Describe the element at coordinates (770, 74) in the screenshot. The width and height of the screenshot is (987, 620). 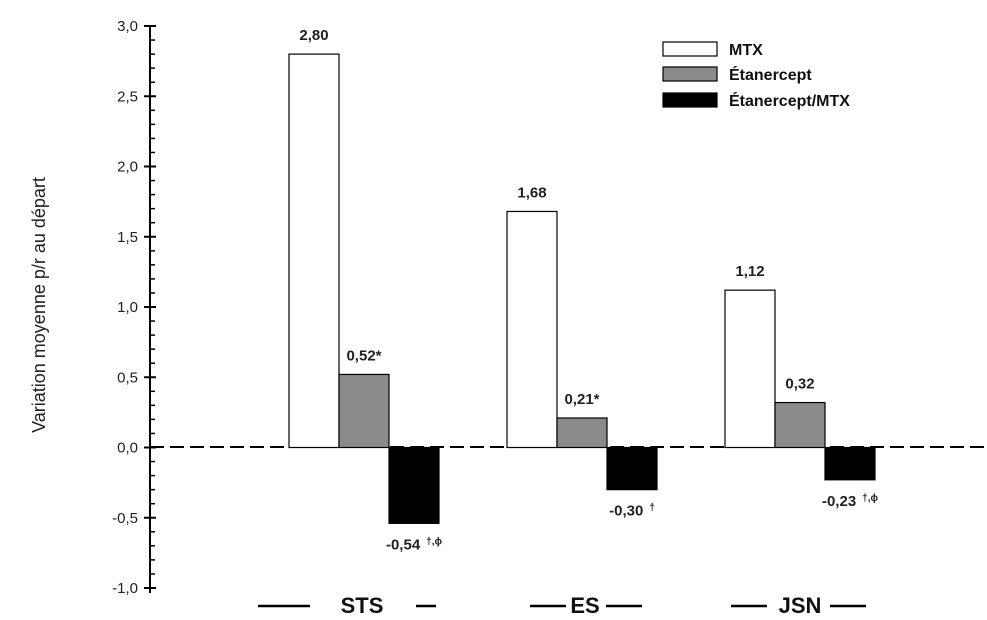
I see `legend-label-2: Étanercept` at that location.